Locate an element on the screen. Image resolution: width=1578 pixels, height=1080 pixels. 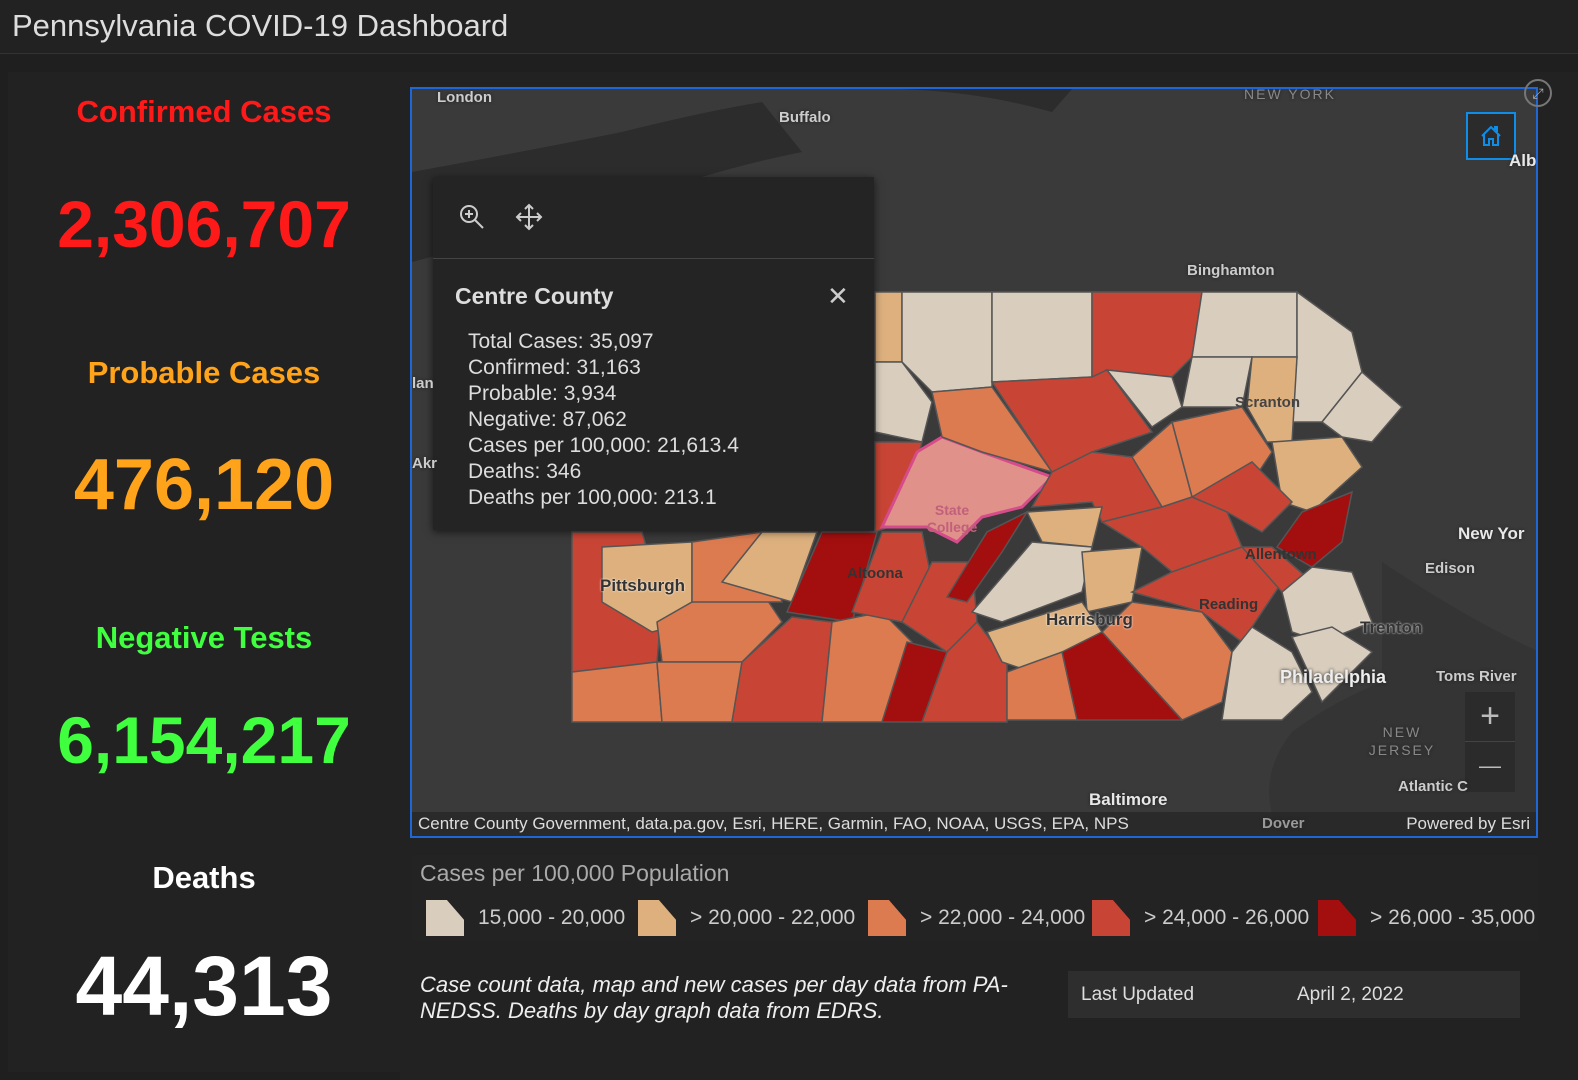
map-label: Baltimore is located at coordinates (1128, 799).